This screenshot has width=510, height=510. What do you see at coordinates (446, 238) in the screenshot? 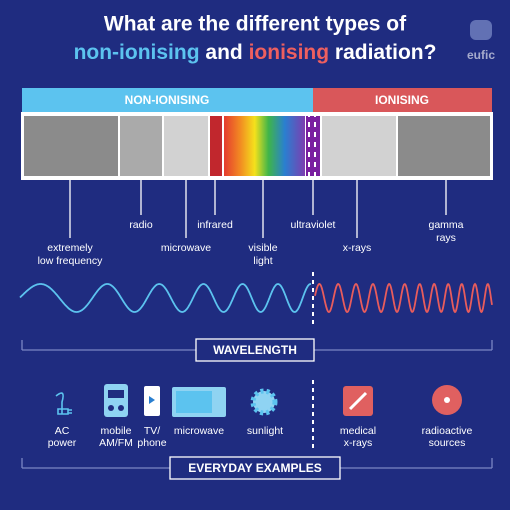
I see `spectrum-label: rays` at bounding box center [446, 238].